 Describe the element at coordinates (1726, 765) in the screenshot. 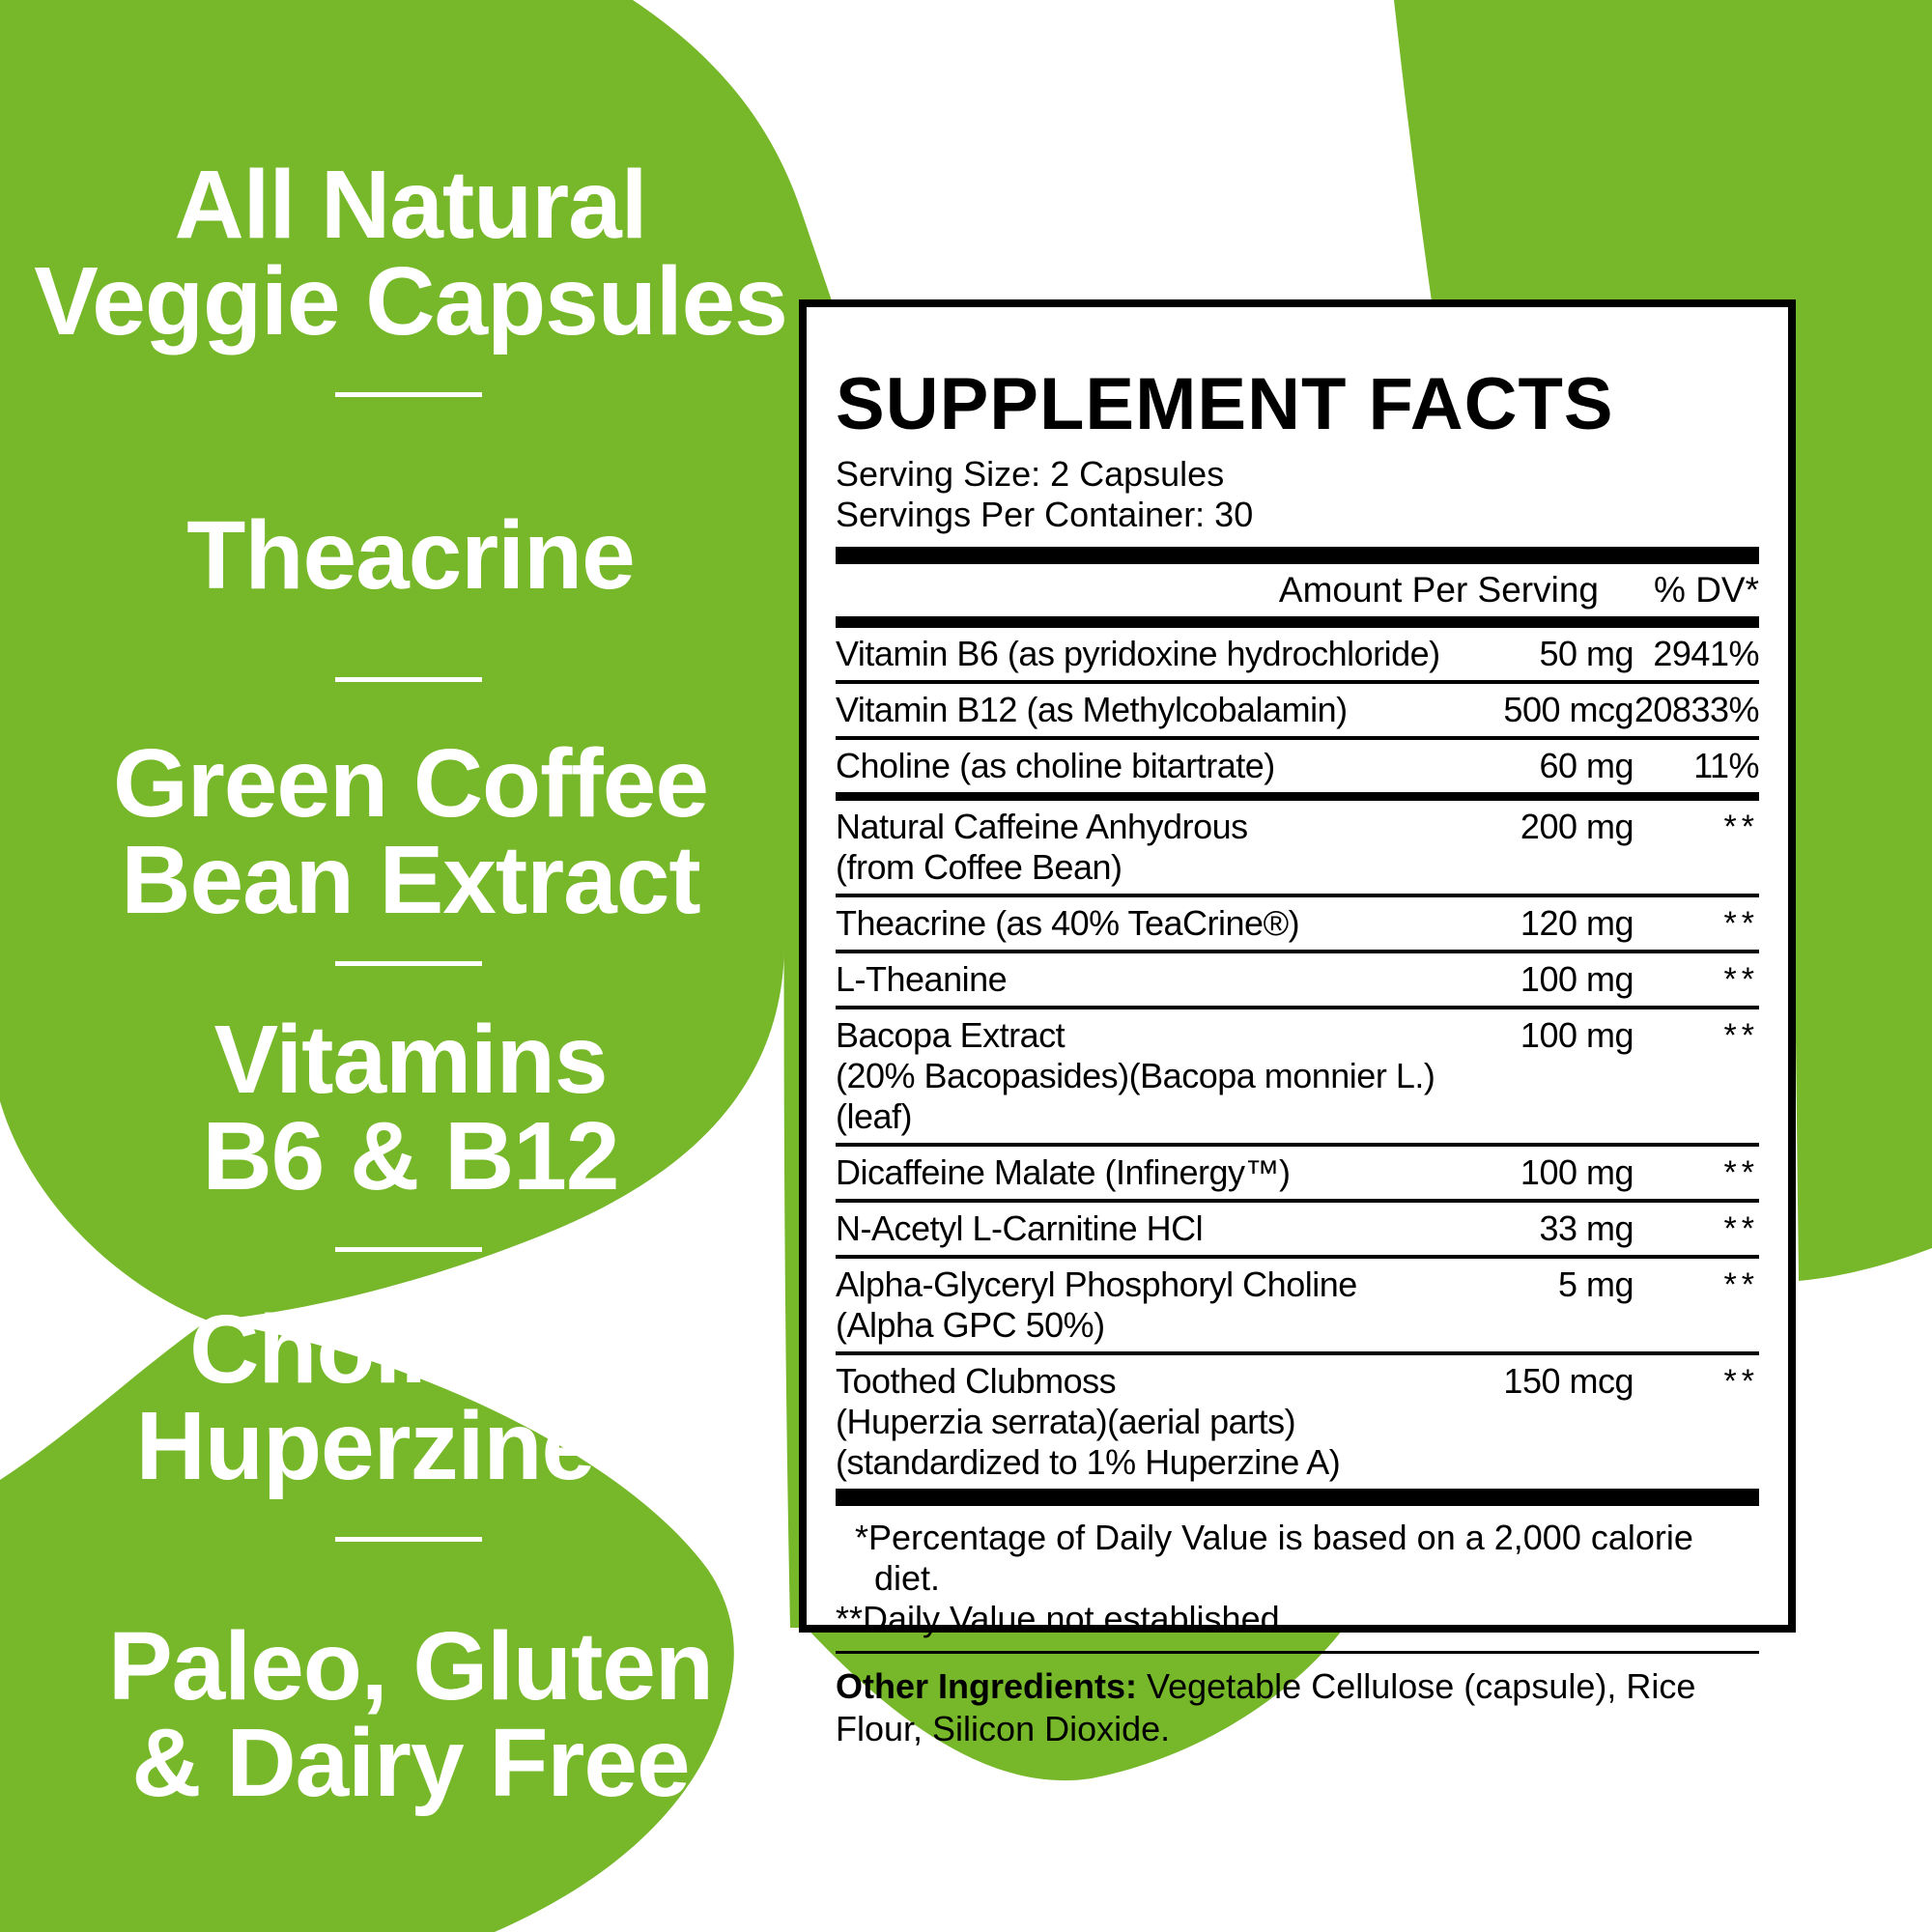

I see `ingredient-dv: 11%` at that location.